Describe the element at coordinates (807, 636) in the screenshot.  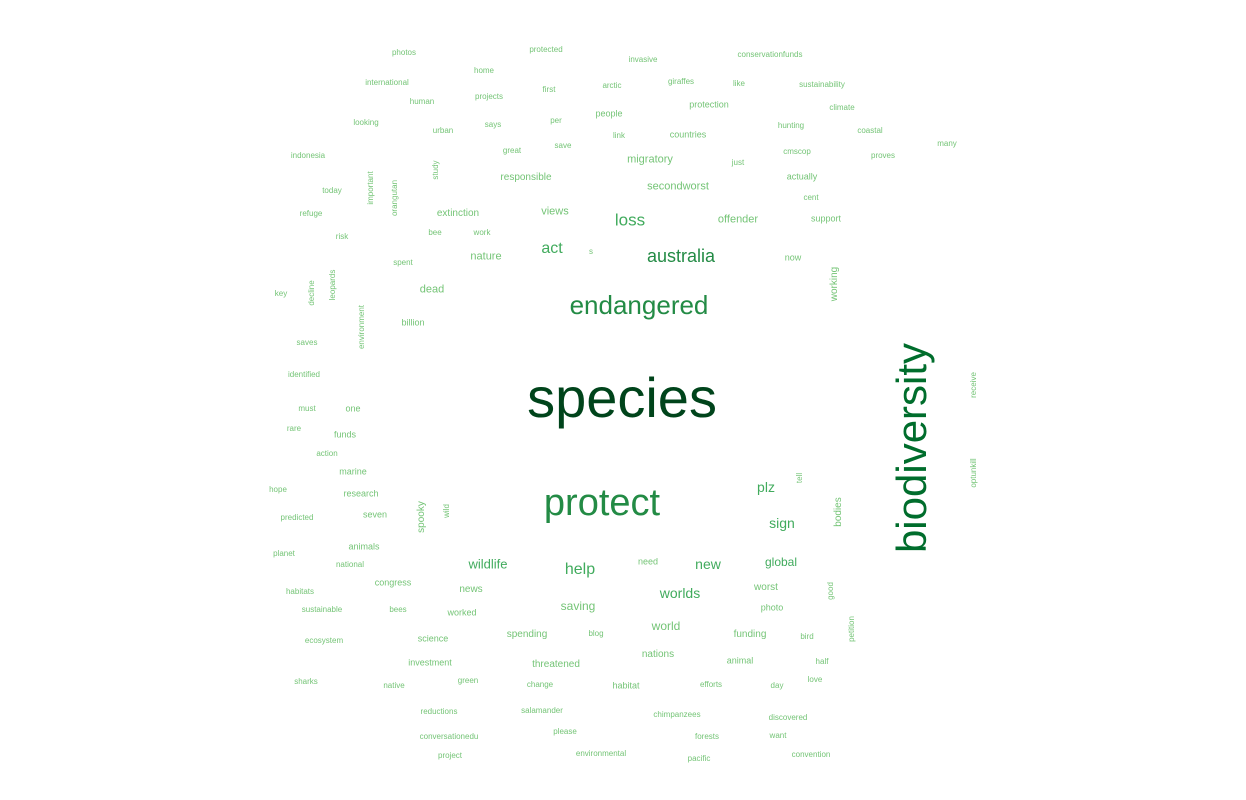
I see `word-bird: bird` at that location.